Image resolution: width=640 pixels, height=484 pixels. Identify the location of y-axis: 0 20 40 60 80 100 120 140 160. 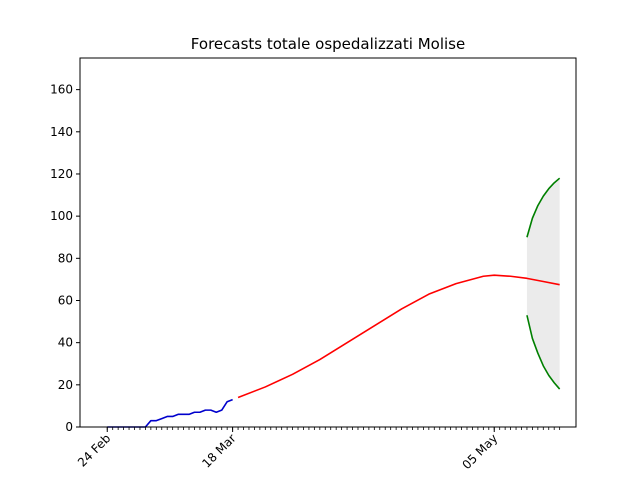
(65, 258).